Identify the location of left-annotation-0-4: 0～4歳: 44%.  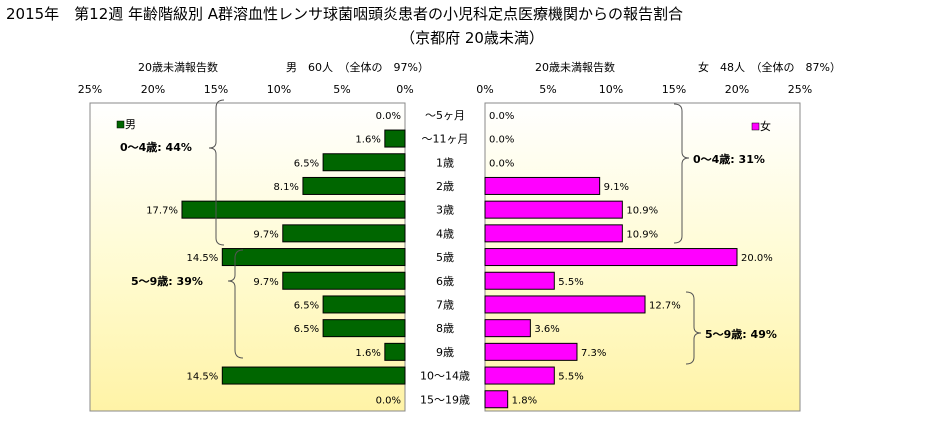
(156, 147).